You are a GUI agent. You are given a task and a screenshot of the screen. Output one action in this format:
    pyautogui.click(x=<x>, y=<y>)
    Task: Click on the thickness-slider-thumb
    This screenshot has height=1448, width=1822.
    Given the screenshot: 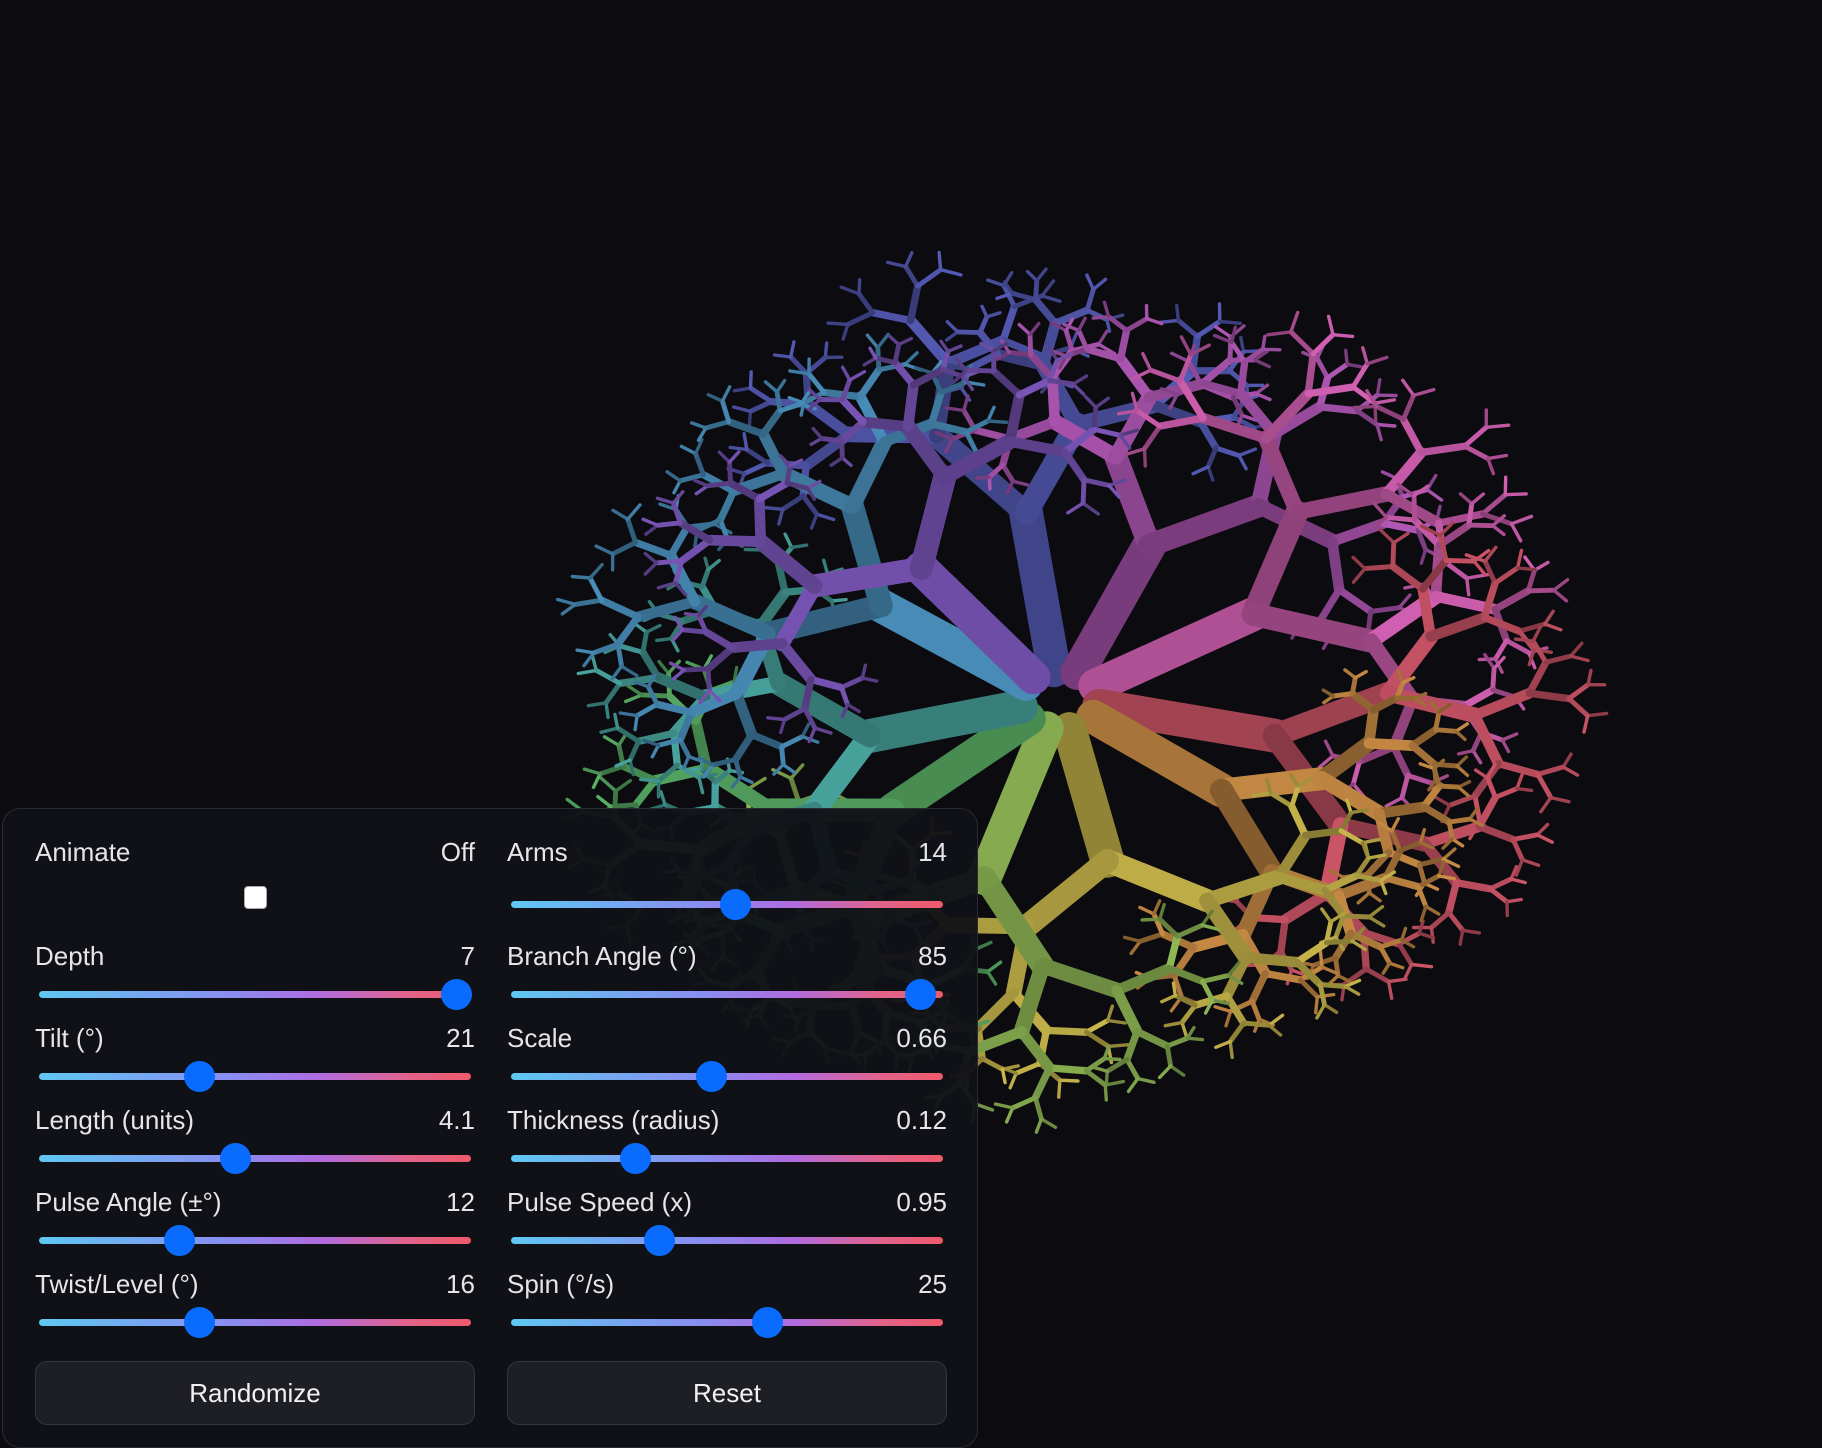 What is the action you would take?
    pyautogui.click(x=635, y=1158)
    